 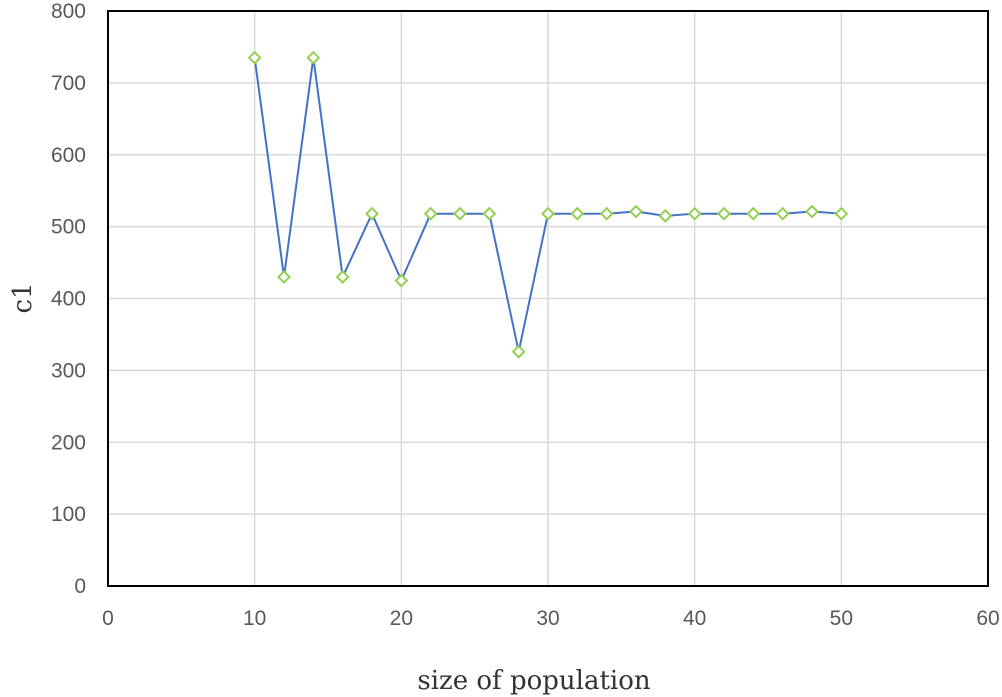 I want to click on x-tick-label: 20, so click(x=401, y=618).